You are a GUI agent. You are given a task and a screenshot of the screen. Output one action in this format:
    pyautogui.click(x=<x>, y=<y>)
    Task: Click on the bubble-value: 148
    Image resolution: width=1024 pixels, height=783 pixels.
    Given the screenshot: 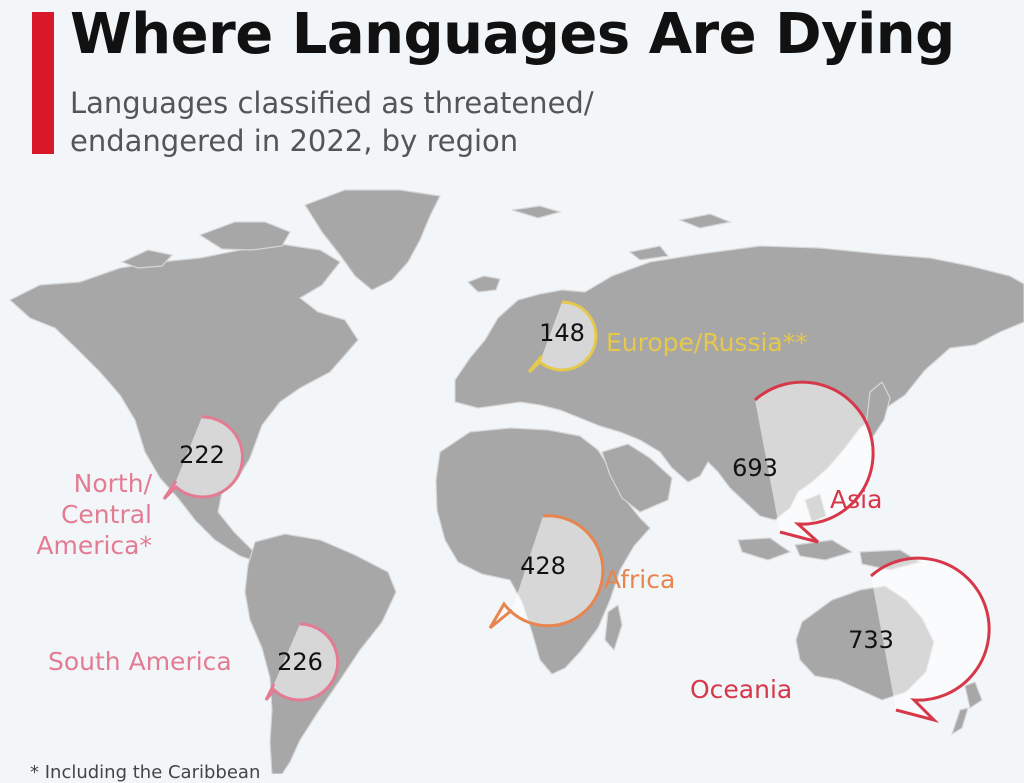 What is the action you would take?
    pyautogui.click(x=562, y=333)
    